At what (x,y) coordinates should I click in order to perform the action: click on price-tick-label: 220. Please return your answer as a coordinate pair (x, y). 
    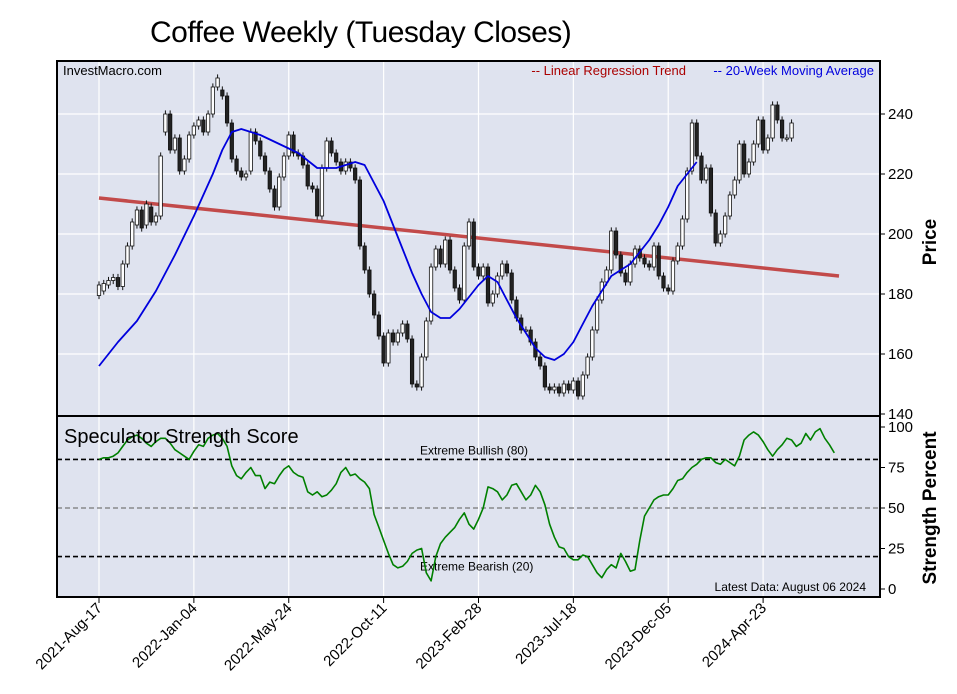
    Looking at the image, I should click on (900, 174).